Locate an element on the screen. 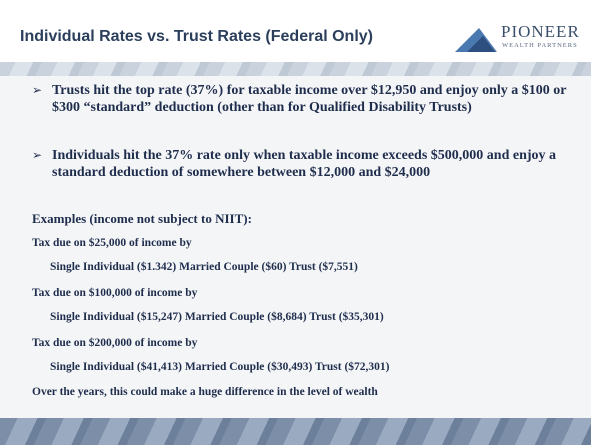 The image size is (591, 445). example-label: Tax due on $25,000 of income by is located at coordinates (112, 243).